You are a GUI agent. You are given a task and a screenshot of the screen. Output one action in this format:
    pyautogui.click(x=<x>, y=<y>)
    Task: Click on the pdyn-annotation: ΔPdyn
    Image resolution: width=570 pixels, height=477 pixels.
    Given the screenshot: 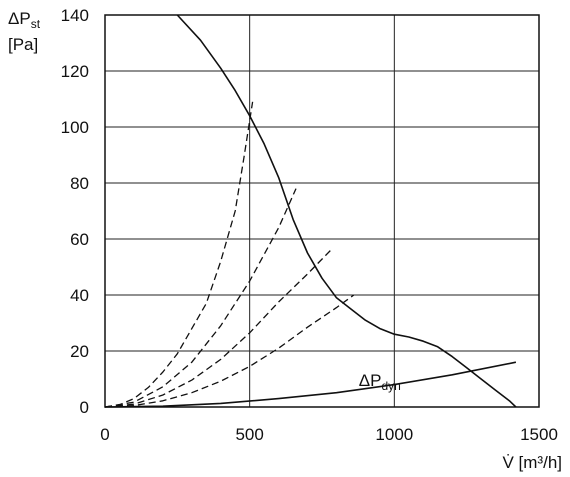 What is the action you would take?
    pyautogui.click(x=380, y=382)
    